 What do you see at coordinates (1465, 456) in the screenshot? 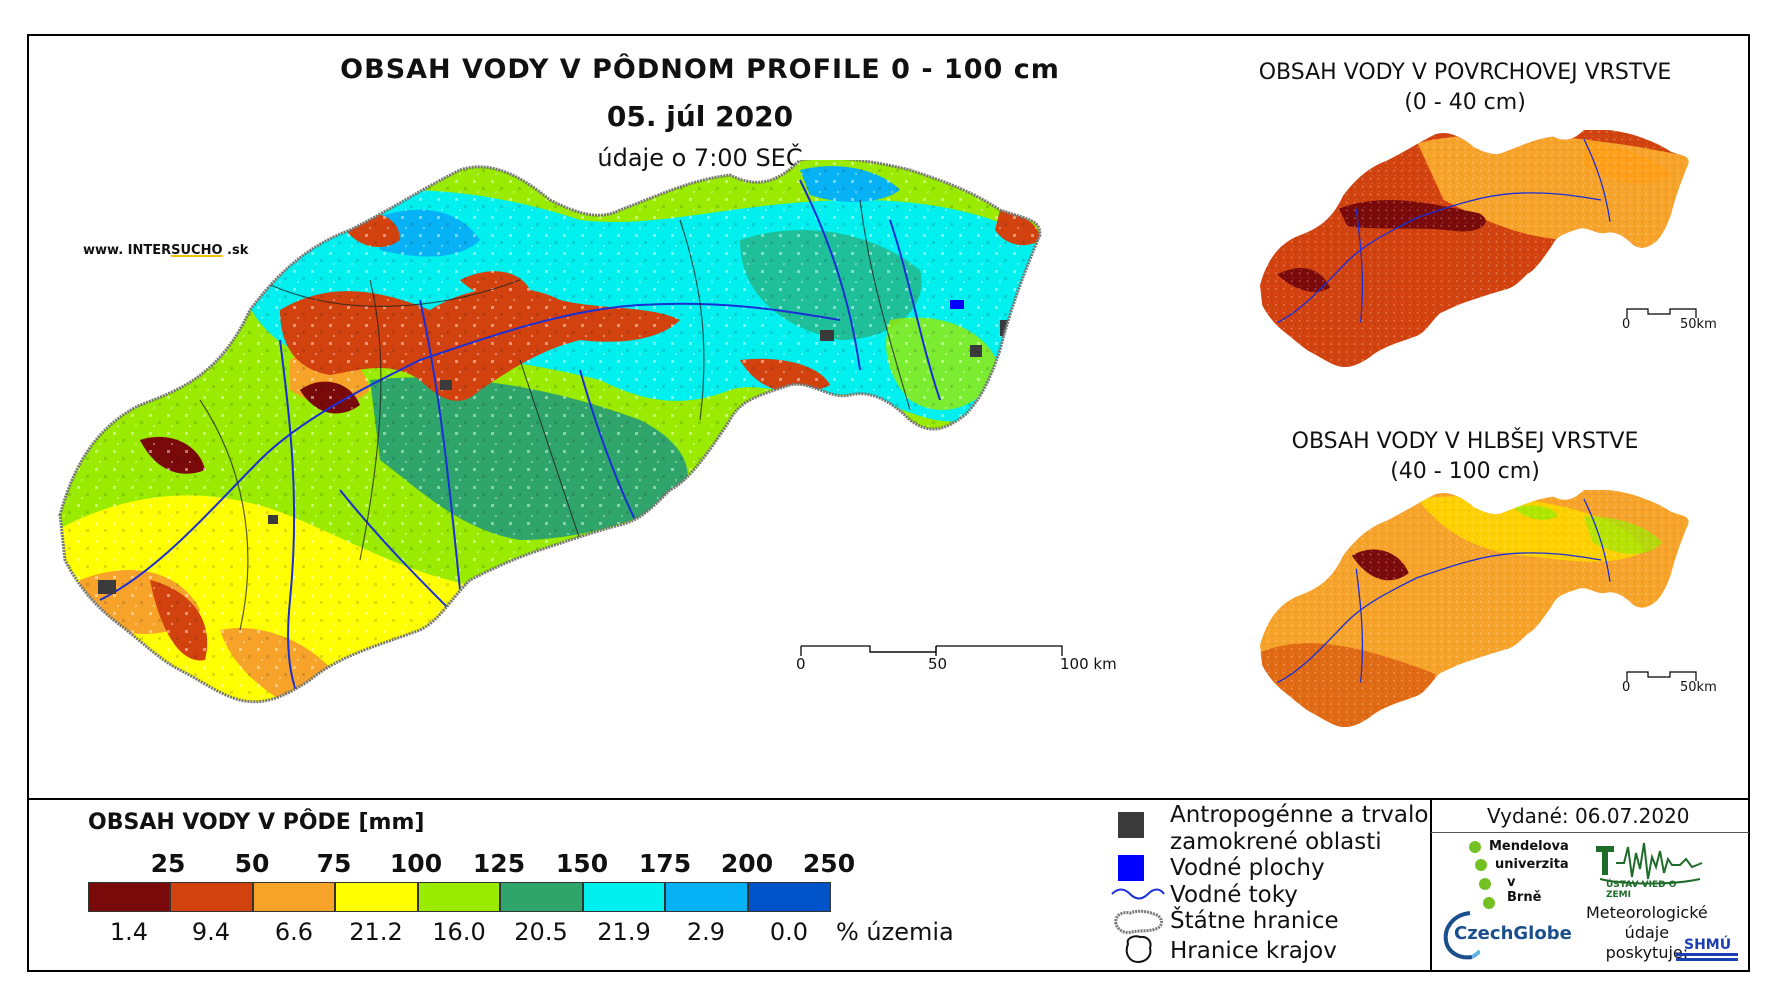
I see `inset-bottom-title: OBSAH VODY V HLBŠEJ VRSTVE (40 - 100 cm)` at bounding box center [1465, 456].